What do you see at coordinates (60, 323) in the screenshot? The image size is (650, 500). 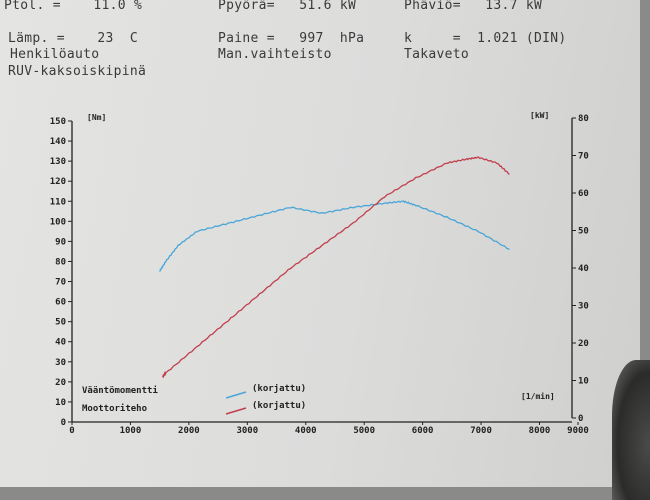 I see `left-tick-label: 50` at bounding box center [60, 323].